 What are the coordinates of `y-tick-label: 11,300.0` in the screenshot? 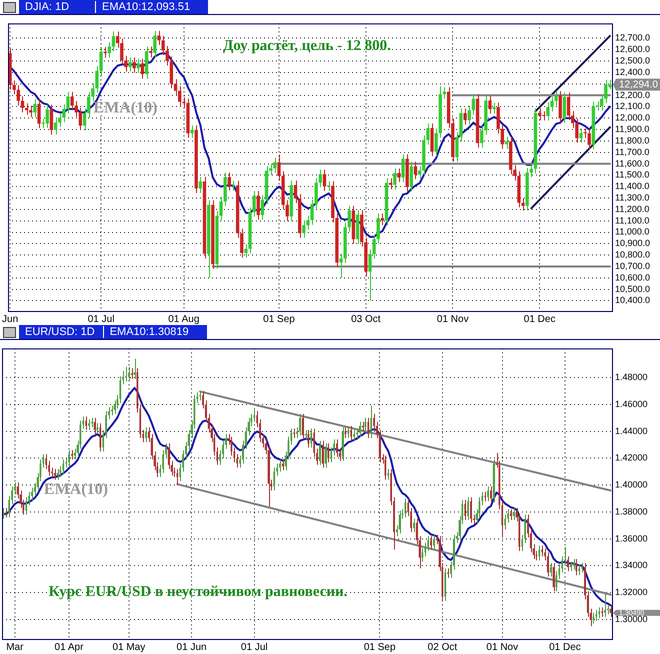 It's located at (632, 197).